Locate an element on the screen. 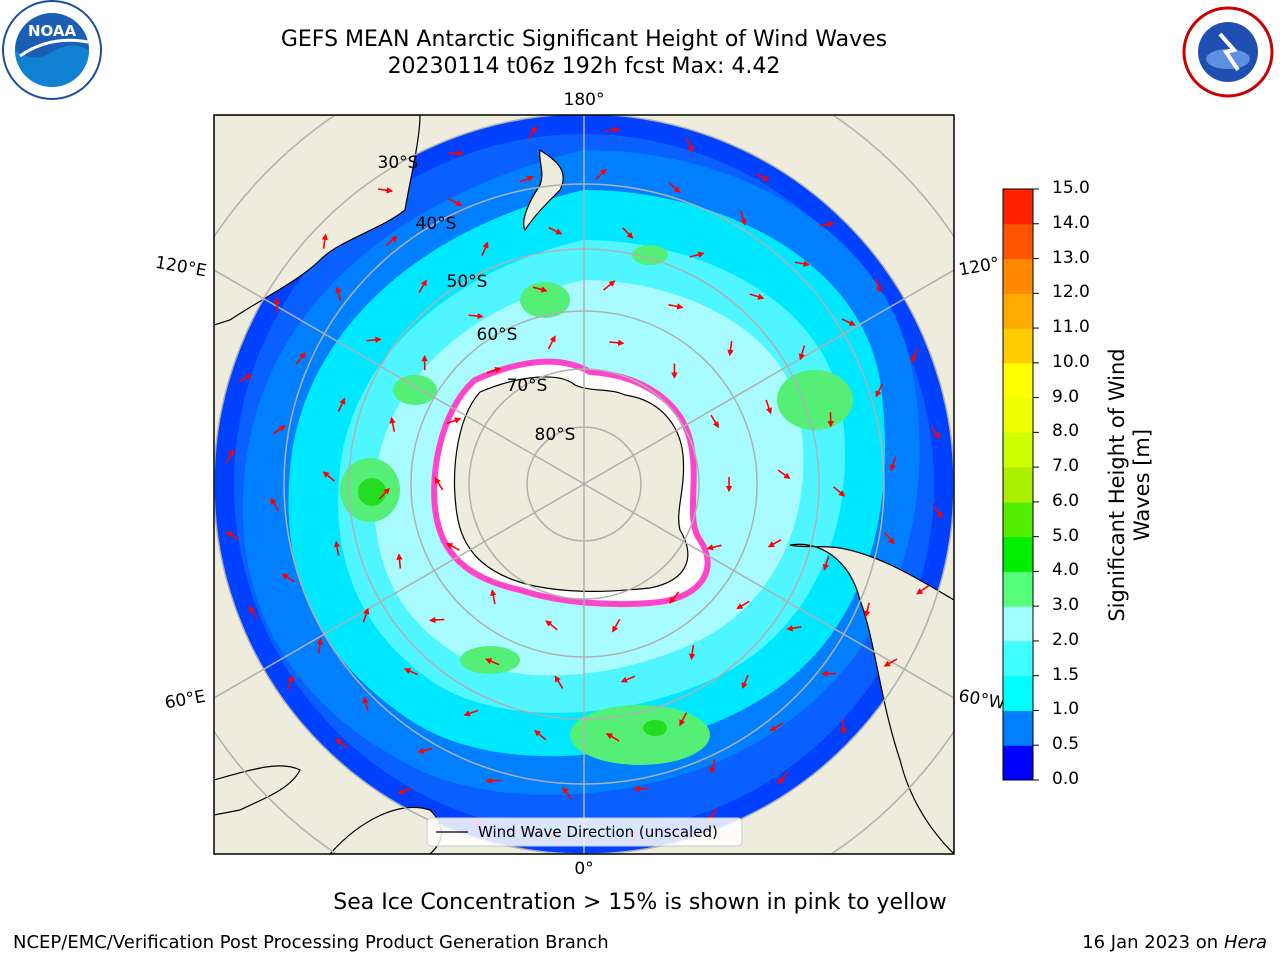 This screenshot has width=1280, height=960. colorbar-tick-label: 3.0 is located at coordinates (1066, 605).